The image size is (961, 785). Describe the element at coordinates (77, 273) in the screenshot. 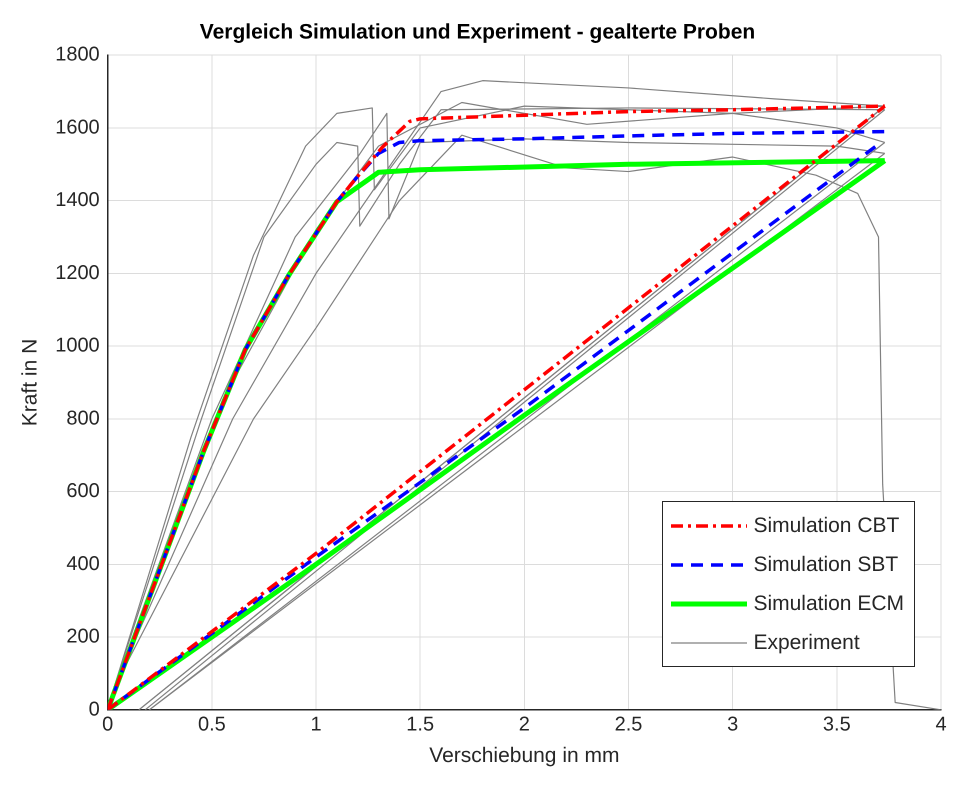

I see `y-tick-label: 1200` at that location.